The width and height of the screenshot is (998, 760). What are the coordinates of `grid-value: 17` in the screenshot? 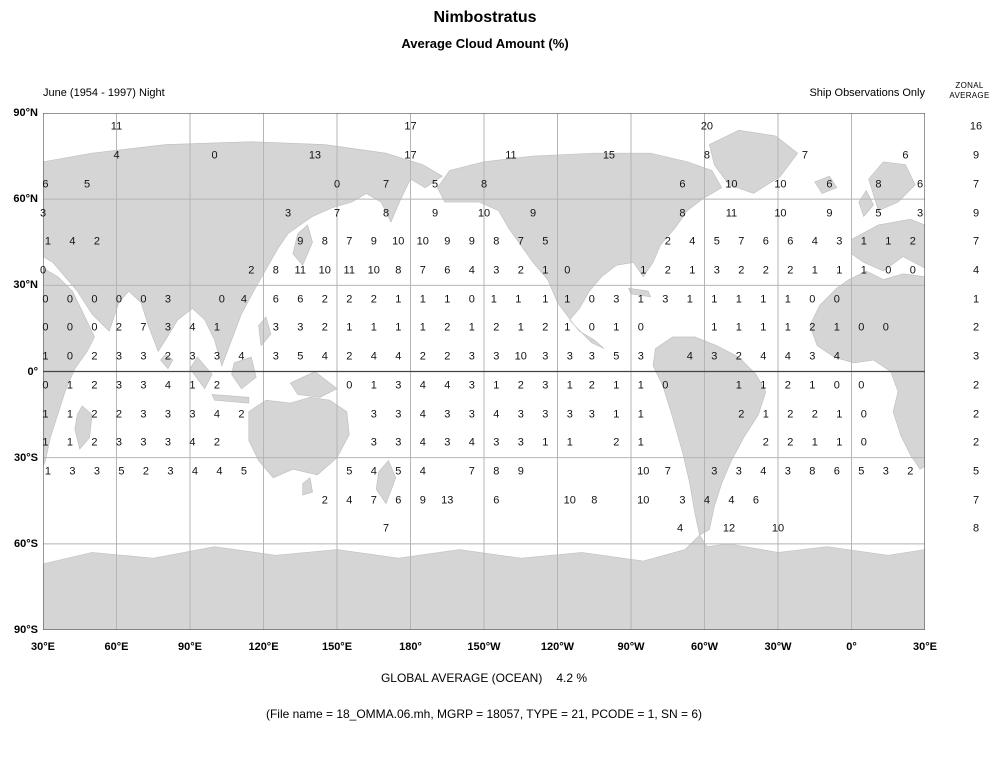 It's located at (410, 126).